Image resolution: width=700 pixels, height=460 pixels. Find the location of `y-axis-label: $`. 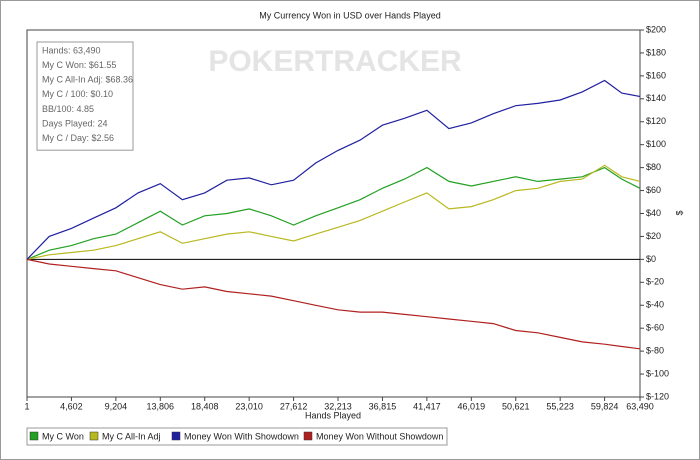

y-axis-label: $ is located at coordinates (679, 212).